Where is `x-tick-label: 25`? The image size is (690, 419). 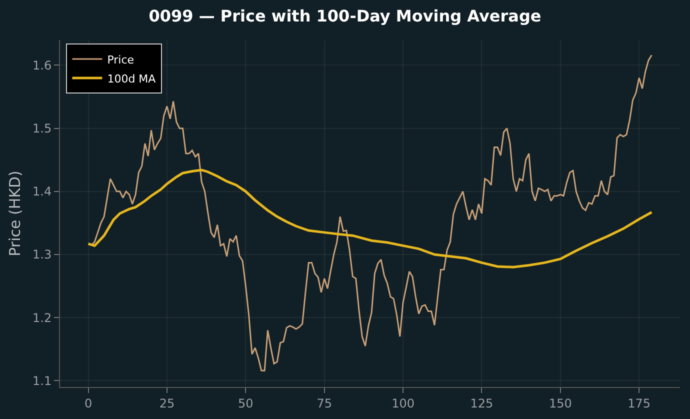
x-tick-label: 25 is located at coordinates (167, 403).